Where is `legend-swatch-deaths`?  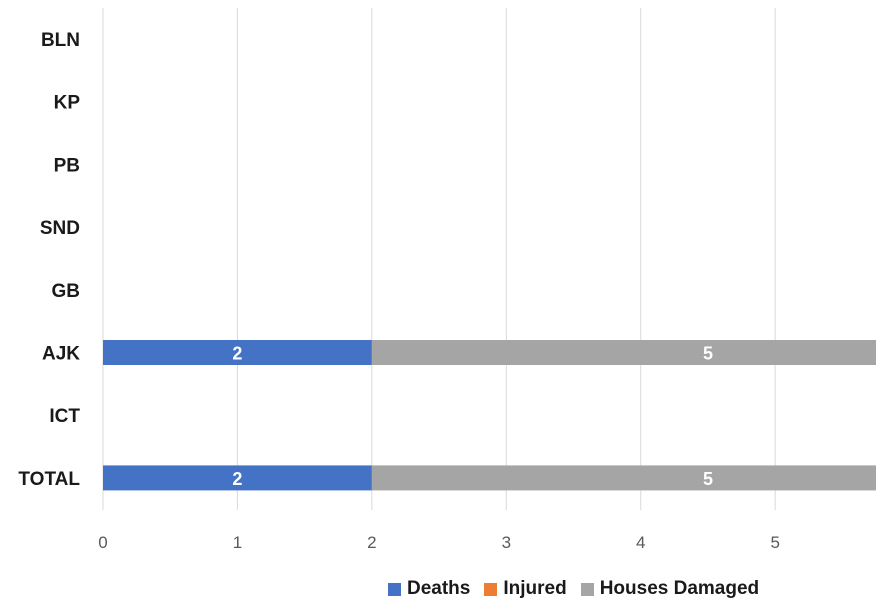
legend-swatch-deaths is located at coordinates (394, 589).